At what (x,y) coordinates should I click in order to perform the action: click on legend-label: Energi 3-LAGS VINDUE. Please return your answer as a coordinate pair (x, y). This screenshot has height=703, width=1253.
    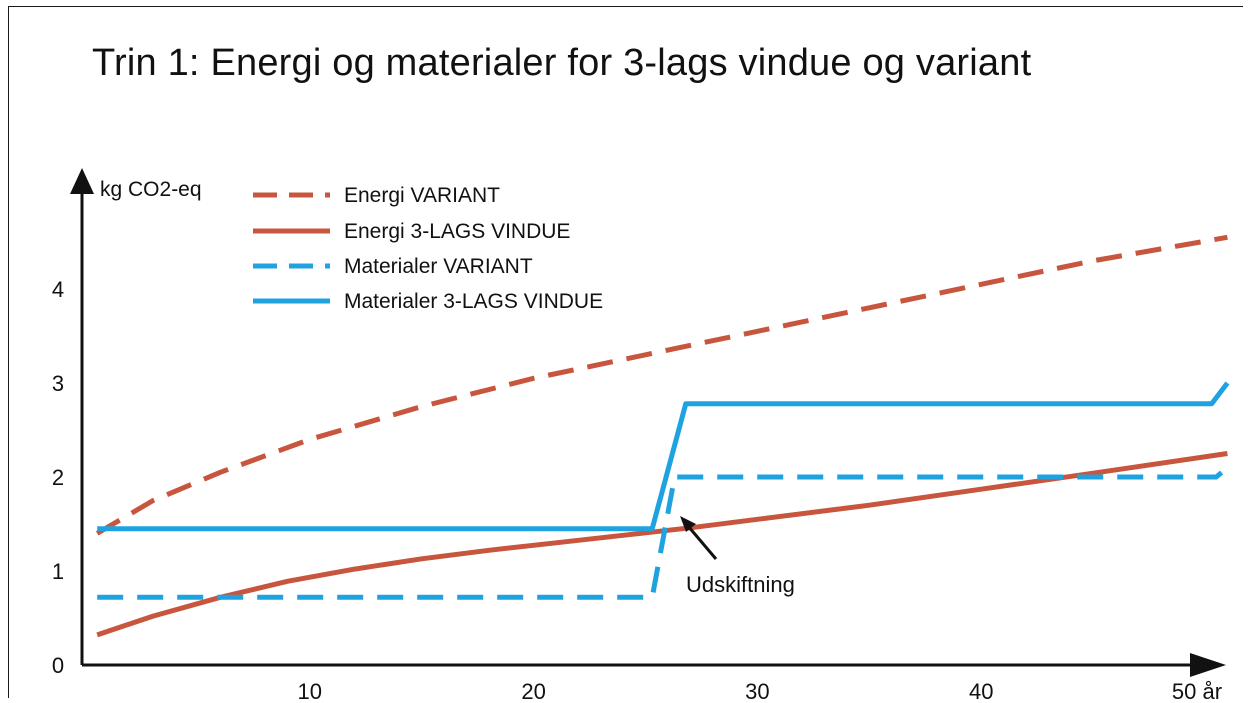
    Looking at the image, I should click on (457, 231).